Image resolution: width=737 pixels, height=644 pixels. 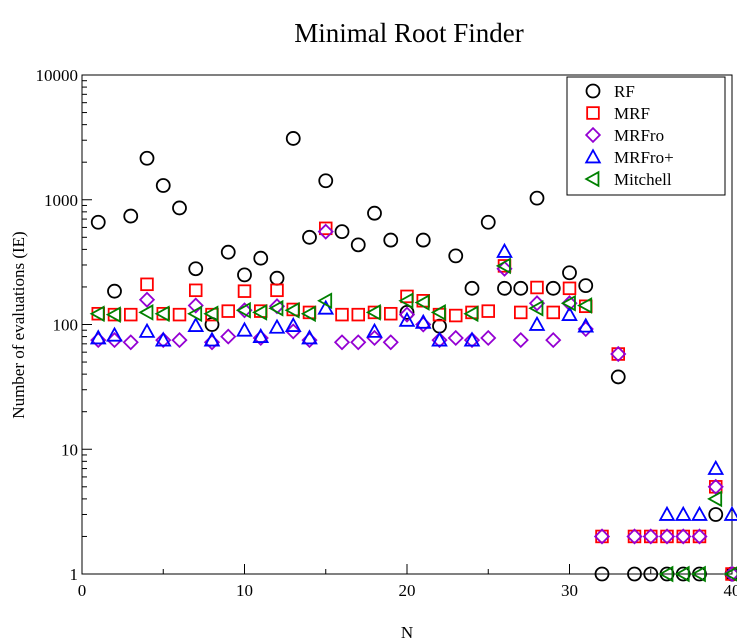 I want to click on x-tick-label: 0, so click(x=82, y=590).